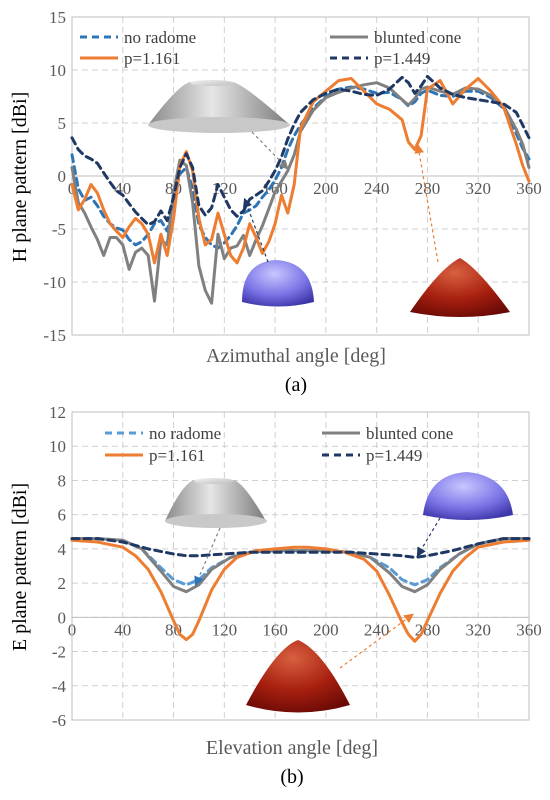  What do you see at coordinates (57, 70) in the screenshot?
I see `p1-ytick-label: 10` at bounding box center [57, 70].